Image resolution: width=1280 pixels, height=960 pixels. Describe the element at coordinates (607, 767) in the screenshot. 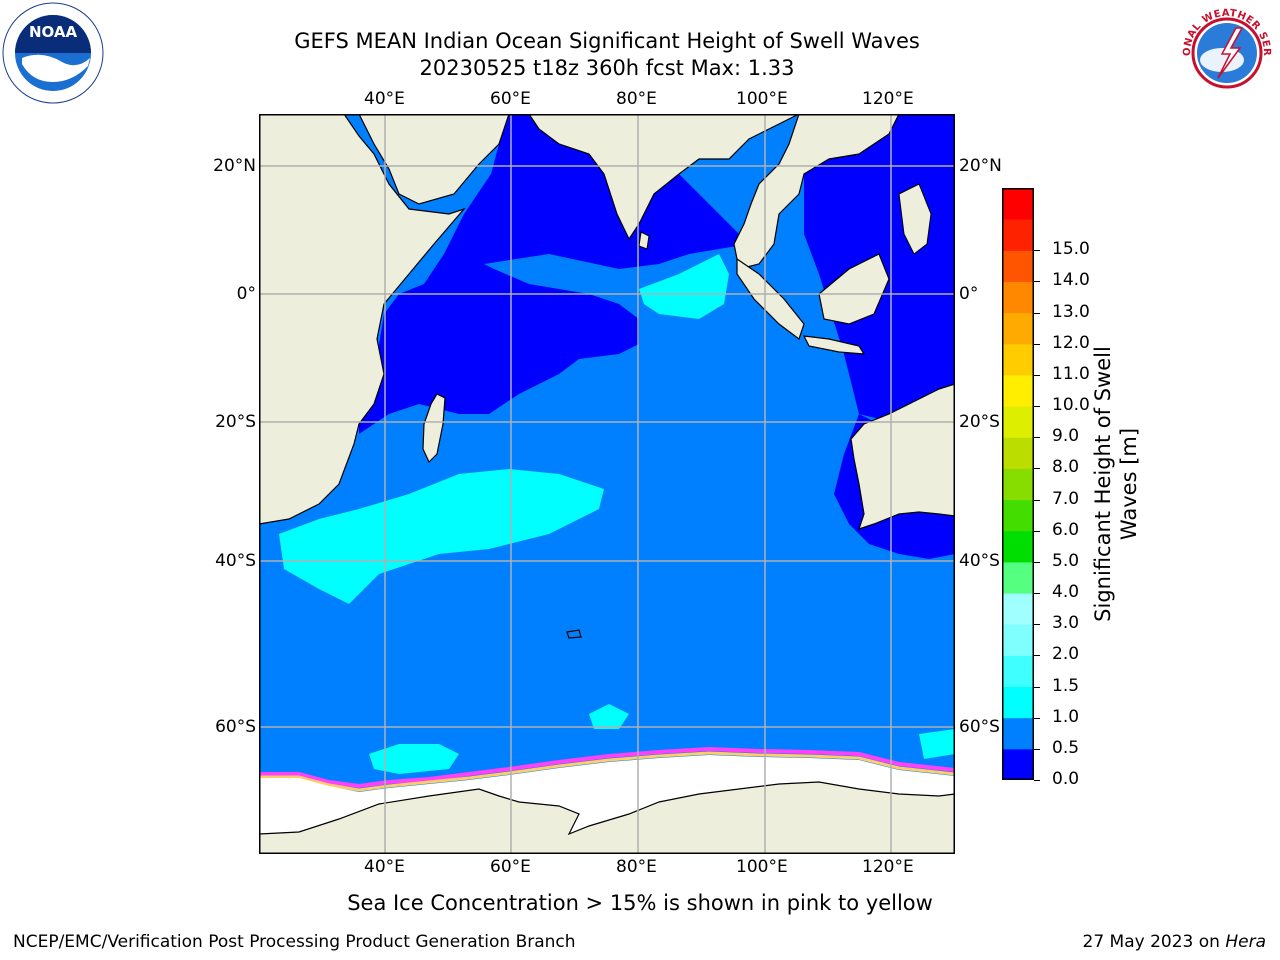

I see `sea-ice-edge` at that location.